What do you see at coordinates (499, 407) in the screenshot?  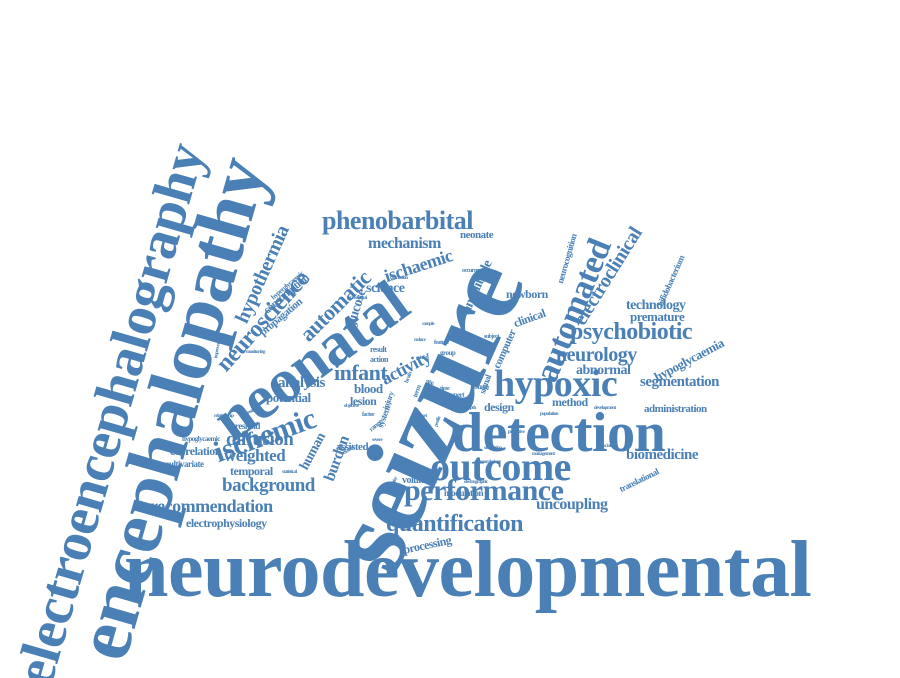 I see `word-design: design` at bounding box center [499, 407].